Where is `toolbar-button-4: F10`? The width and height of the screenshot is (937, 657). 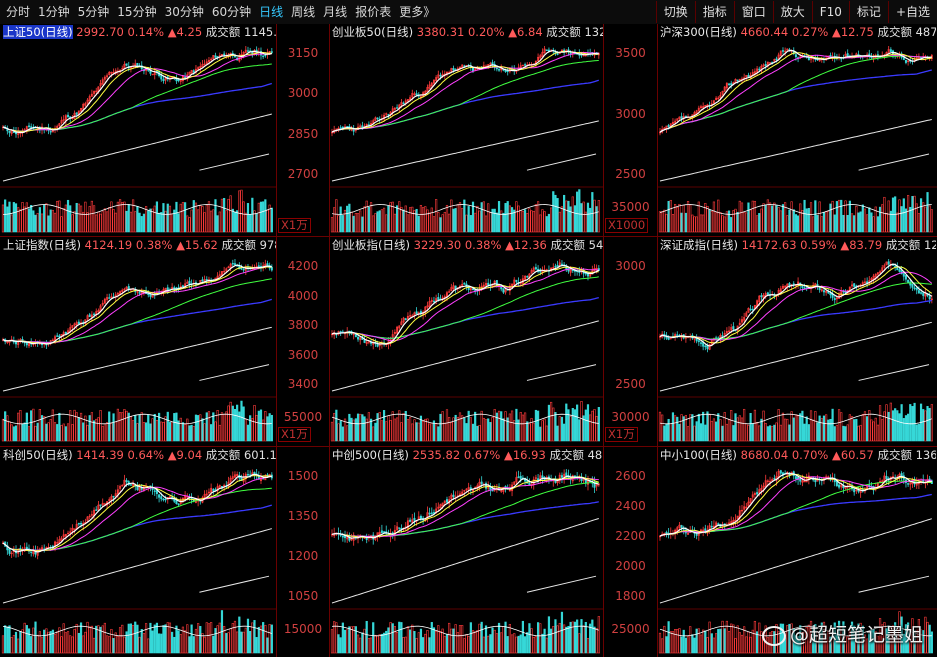
toolbar-button-4: F10 is located at coordinates (830, 12).